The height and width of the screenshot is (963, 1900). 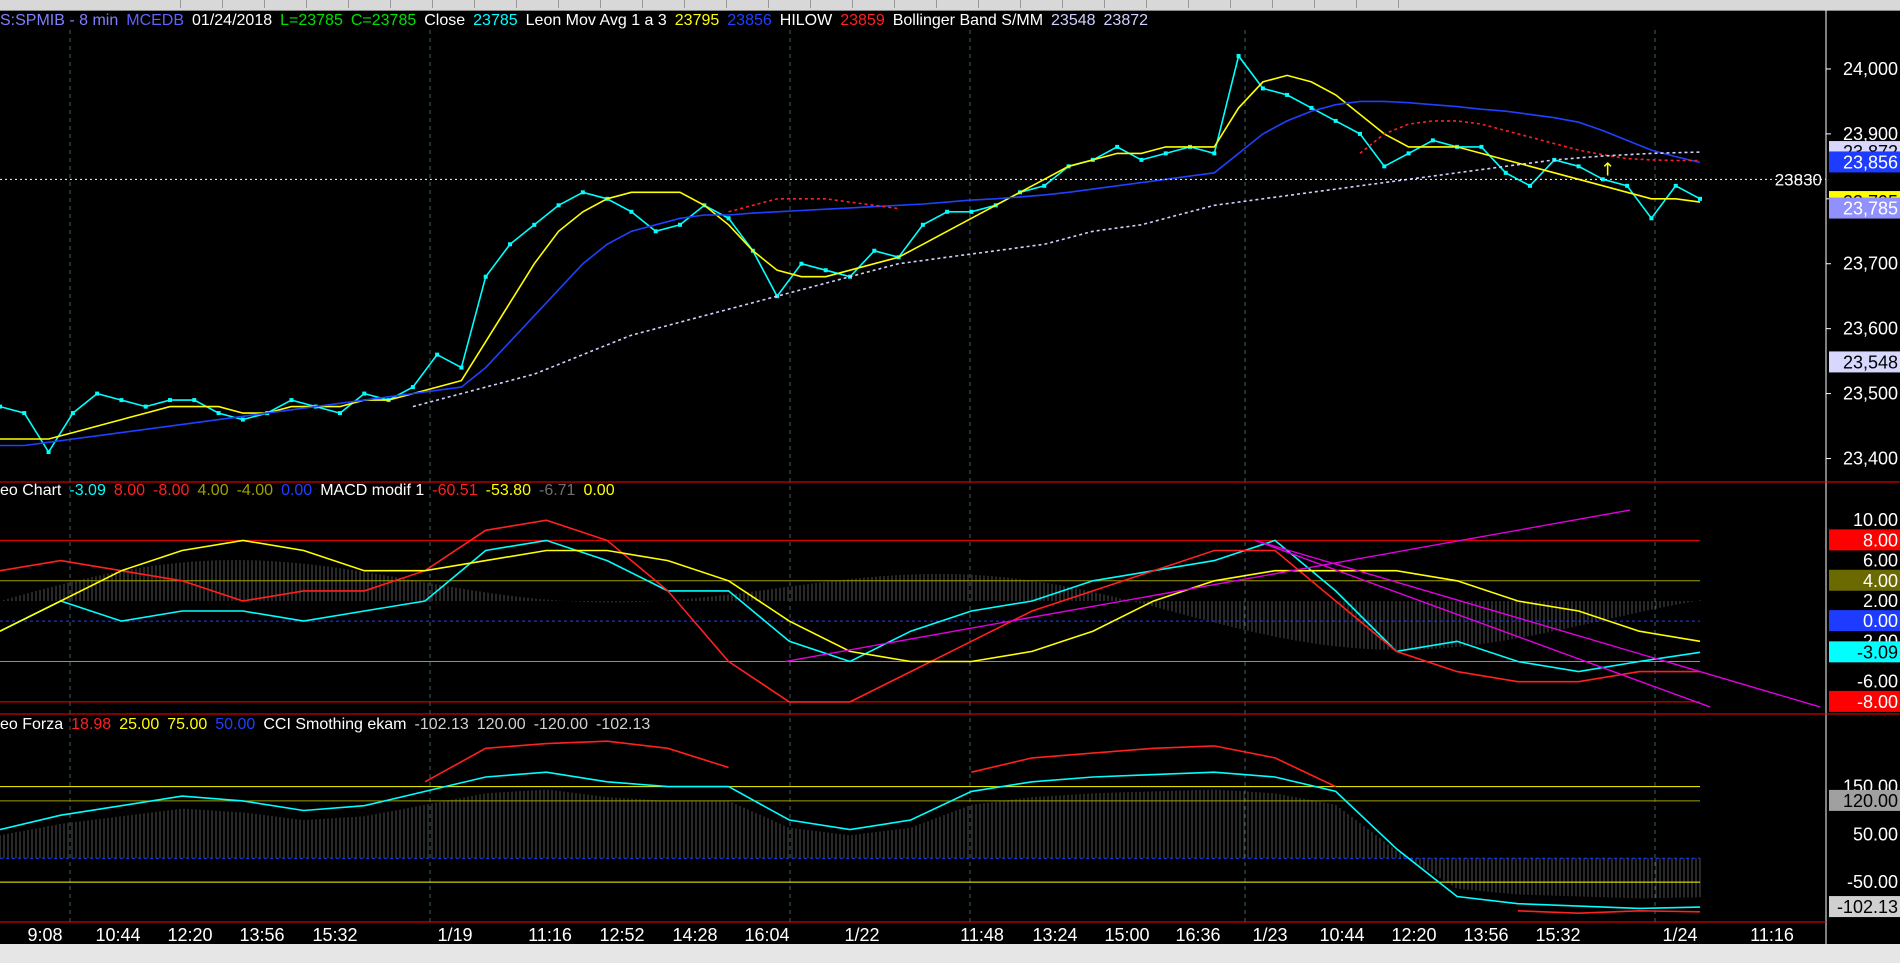 I want to click on cci-tag, so click(x=1864, y=907).